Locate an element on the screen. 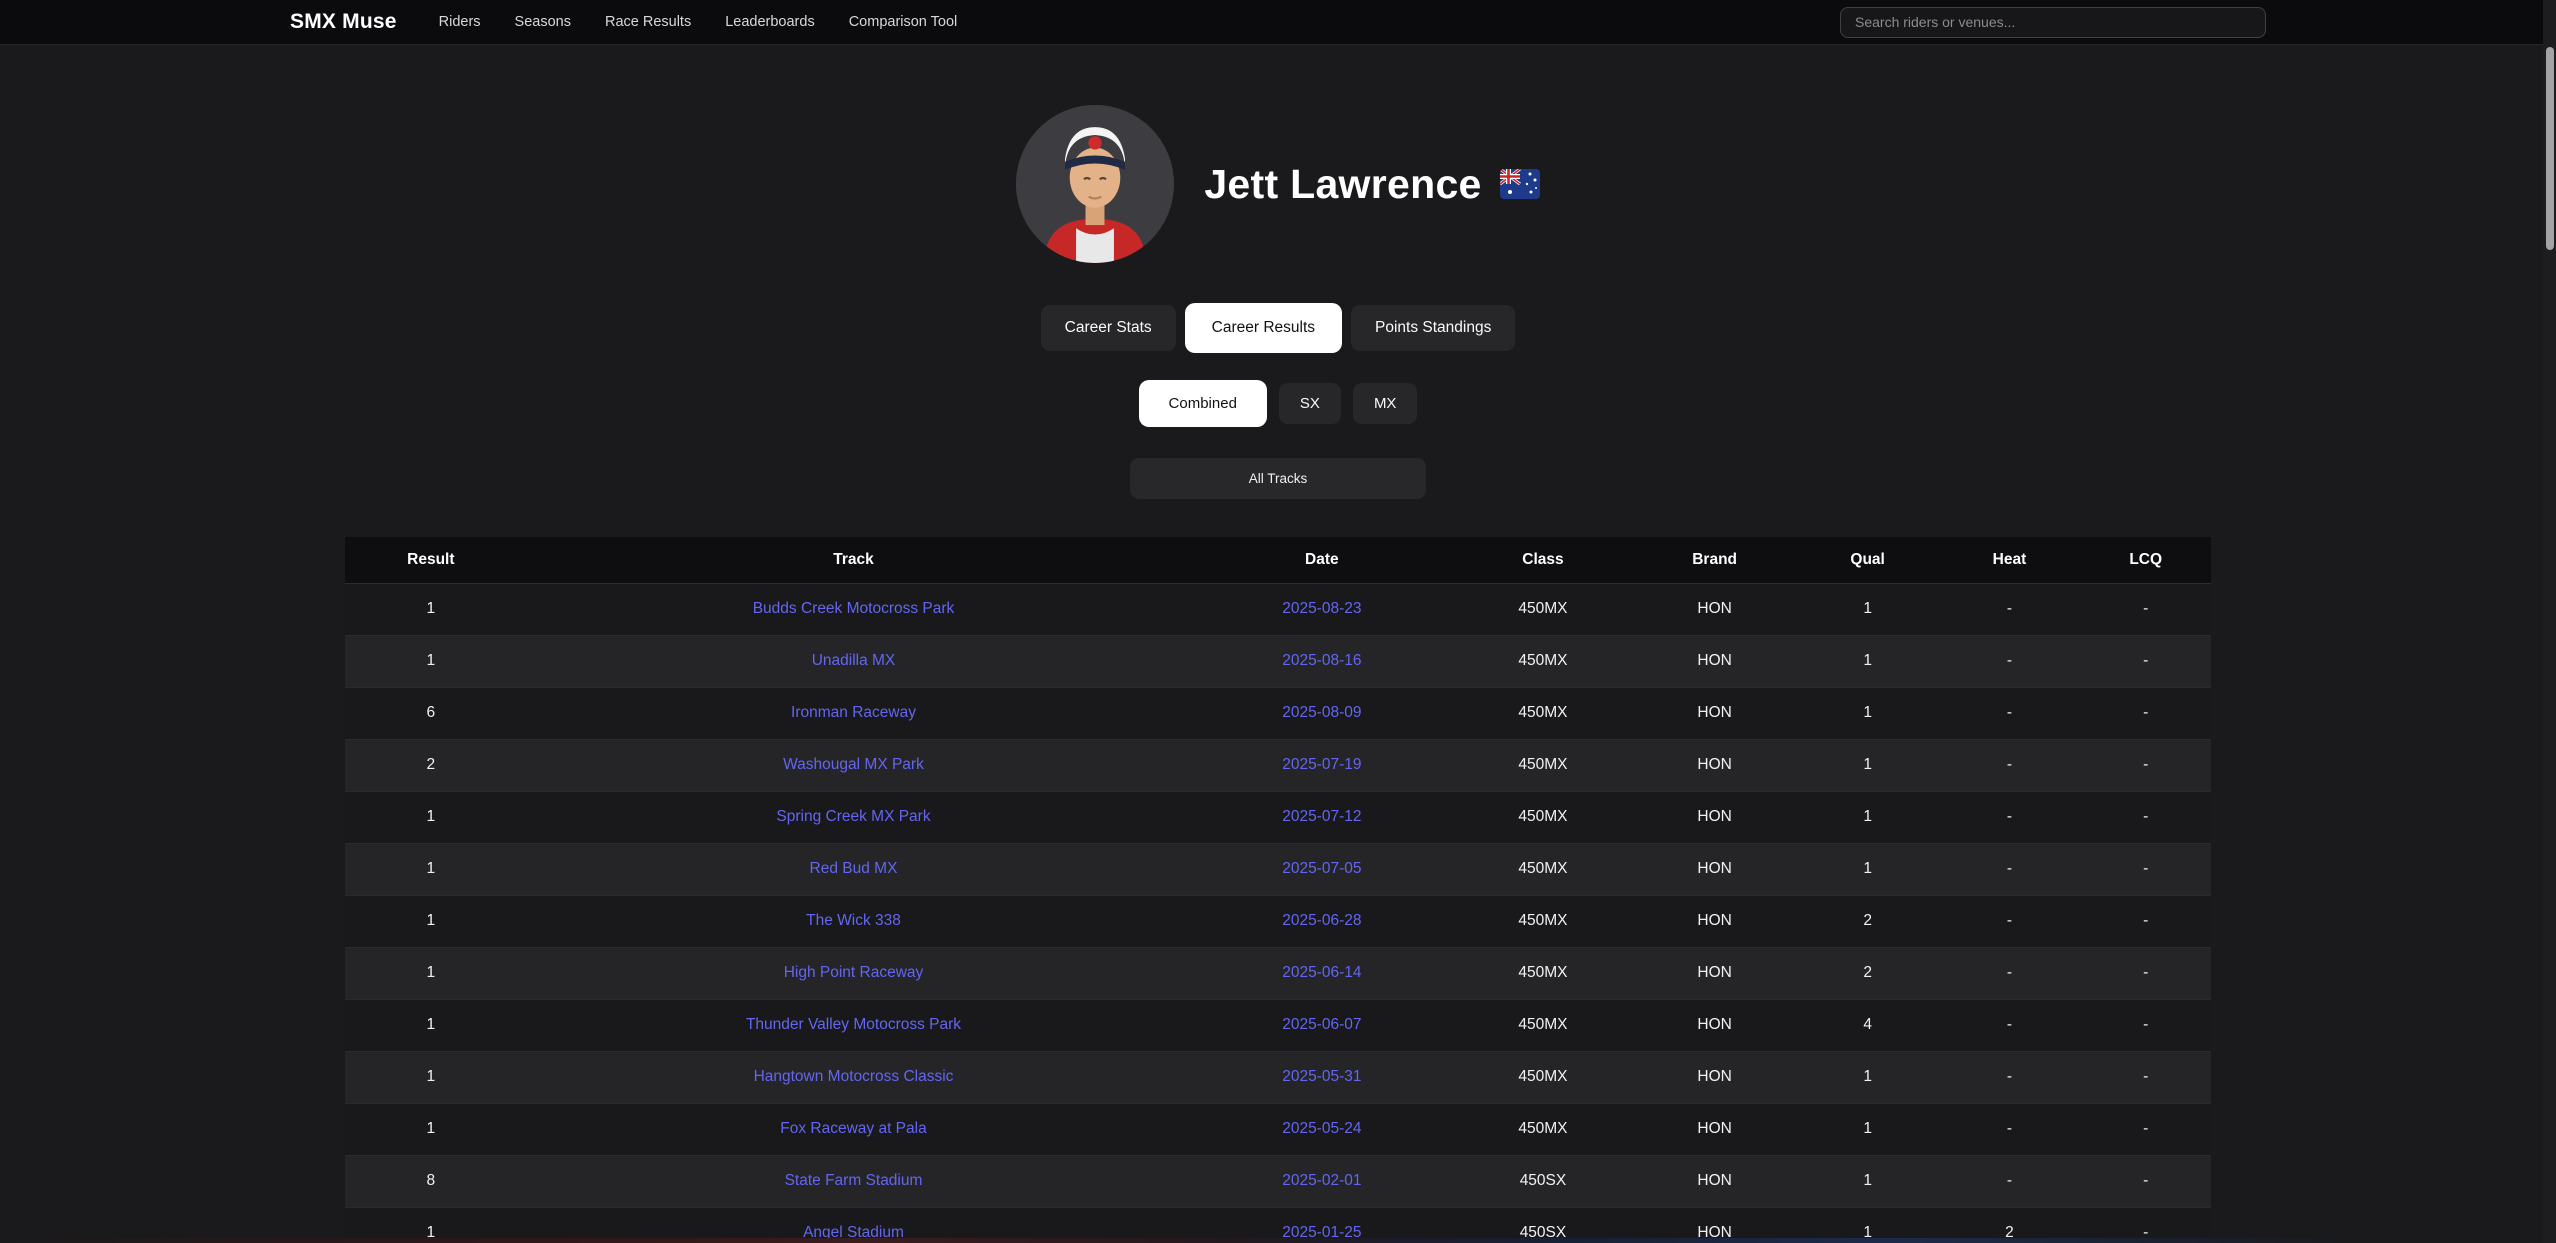 The width and height of the screenshot is (2556, 1243). track-link: Thunder Valley Motocross Park is located at coordinates (853, 1024).